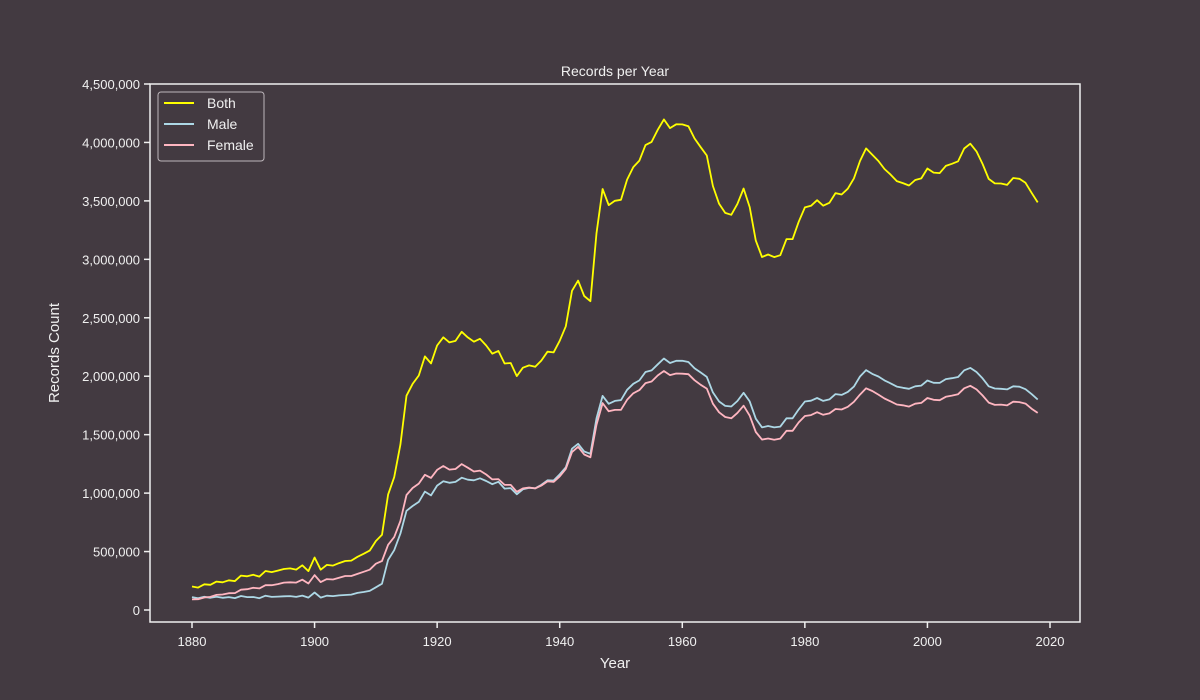 This screenshot has height=700, width=1200. What do you see at coordinates (682, 641) in the screenshot?
I see `x-tick-label: 1960` at bounding box center [682, 641].